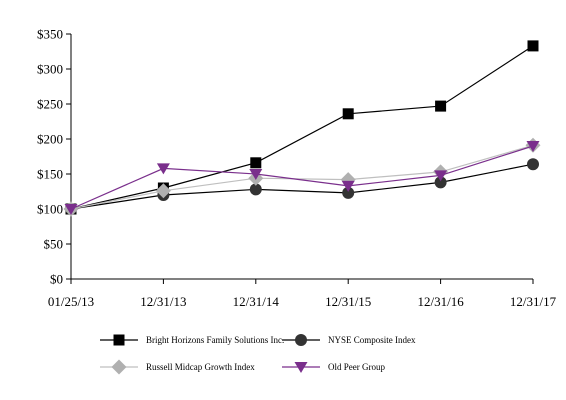 This screenshot has width=566, height=400. Describe the element at coordinates (215, 340) in the screenshot. I see `legend-label: Bright Horizons Family Solutions Inc.` at that location.